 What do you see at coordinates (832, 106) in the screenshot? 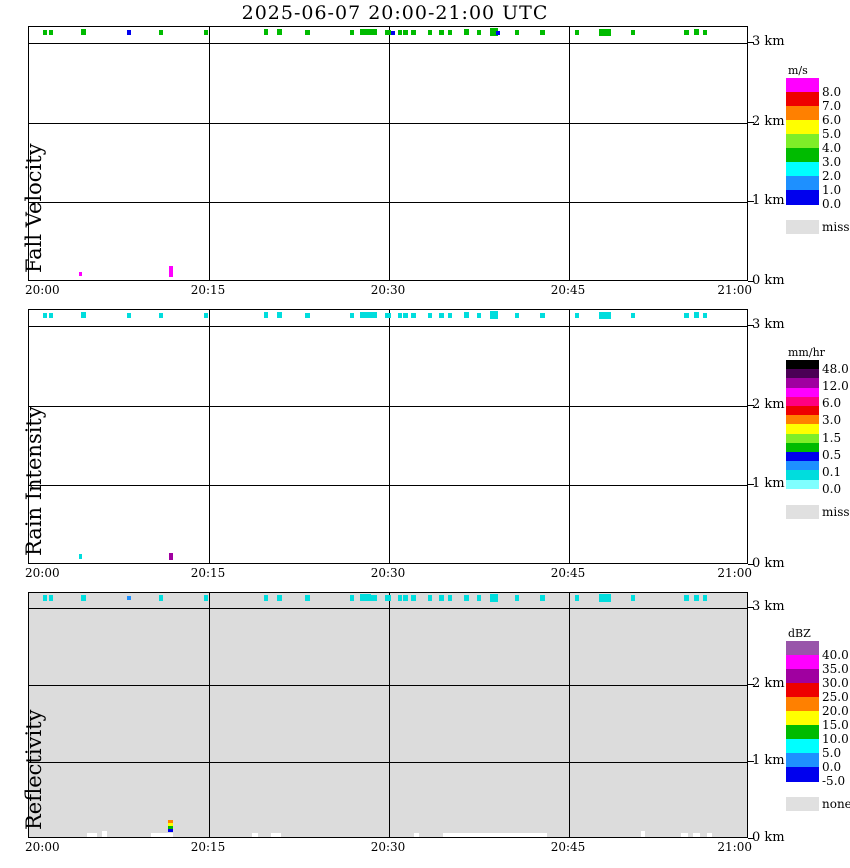
I see `colorbar-tick-label: 7.0` at bounding box center [832, 106].